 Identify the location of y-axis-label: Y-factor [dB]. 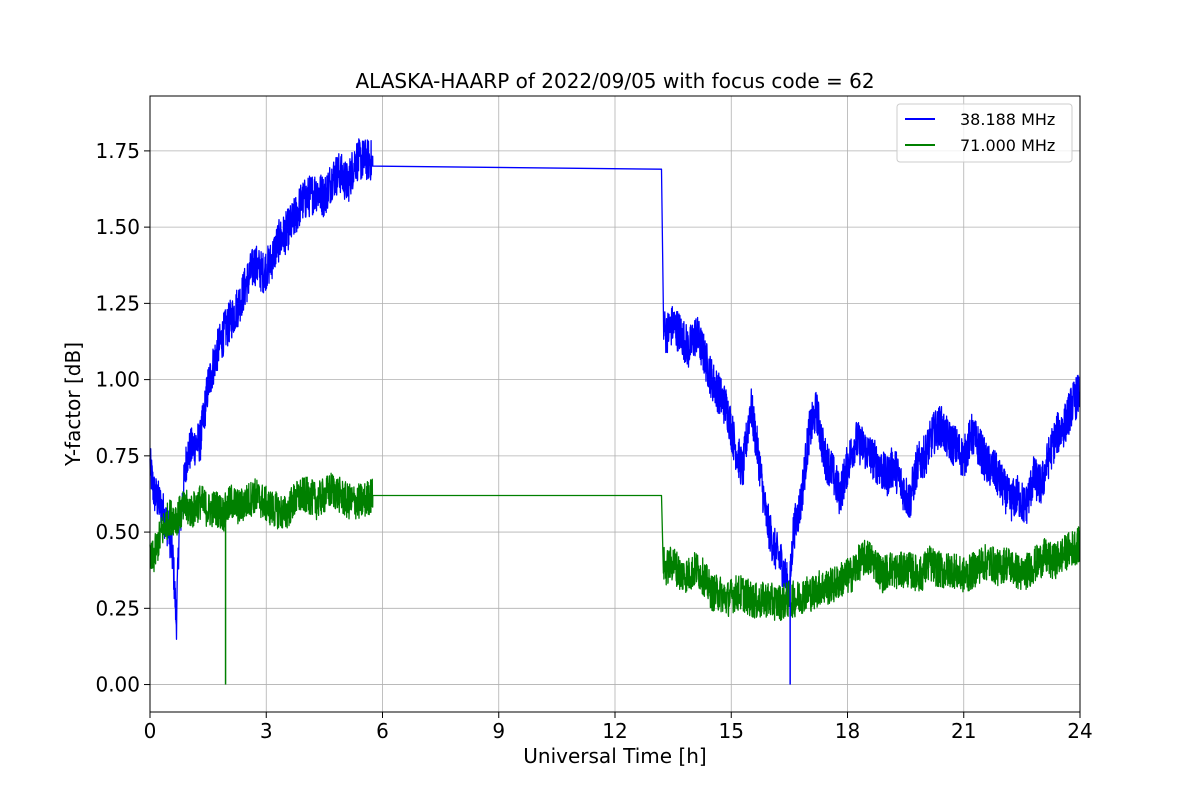
(73, 404).